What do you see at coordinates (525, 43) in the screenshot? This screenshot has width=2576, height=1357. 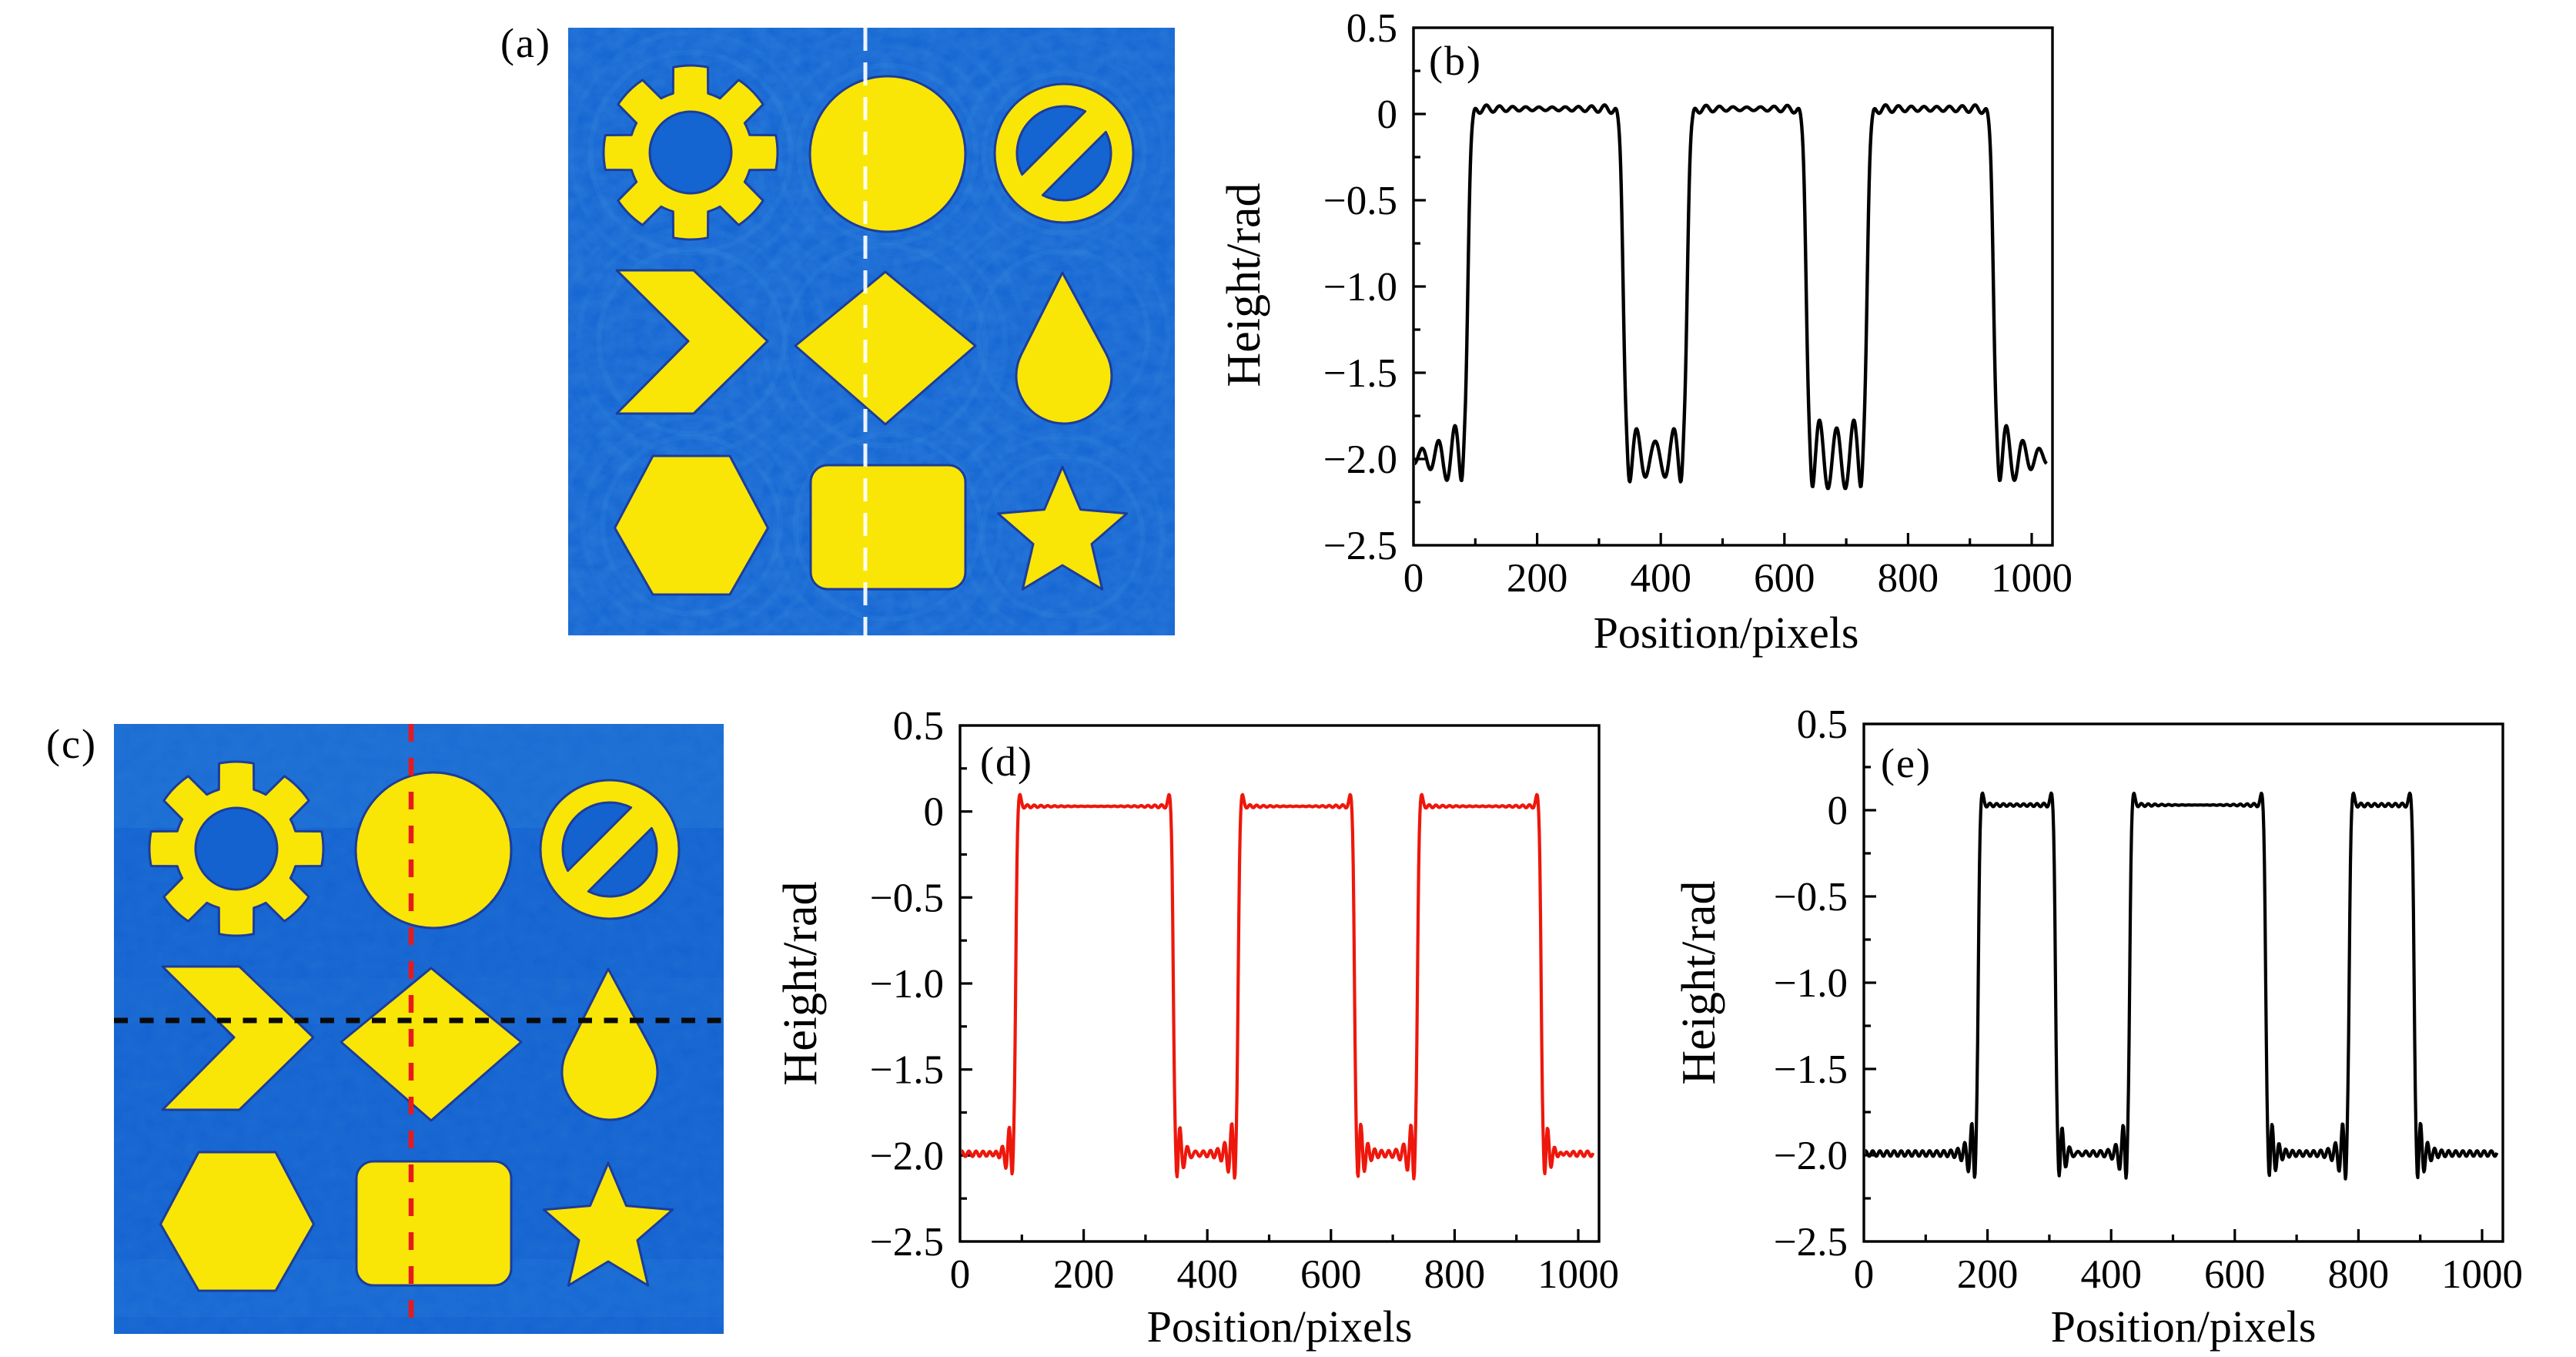 I see `svg-text: (a)` at bounding box center [525, 43].